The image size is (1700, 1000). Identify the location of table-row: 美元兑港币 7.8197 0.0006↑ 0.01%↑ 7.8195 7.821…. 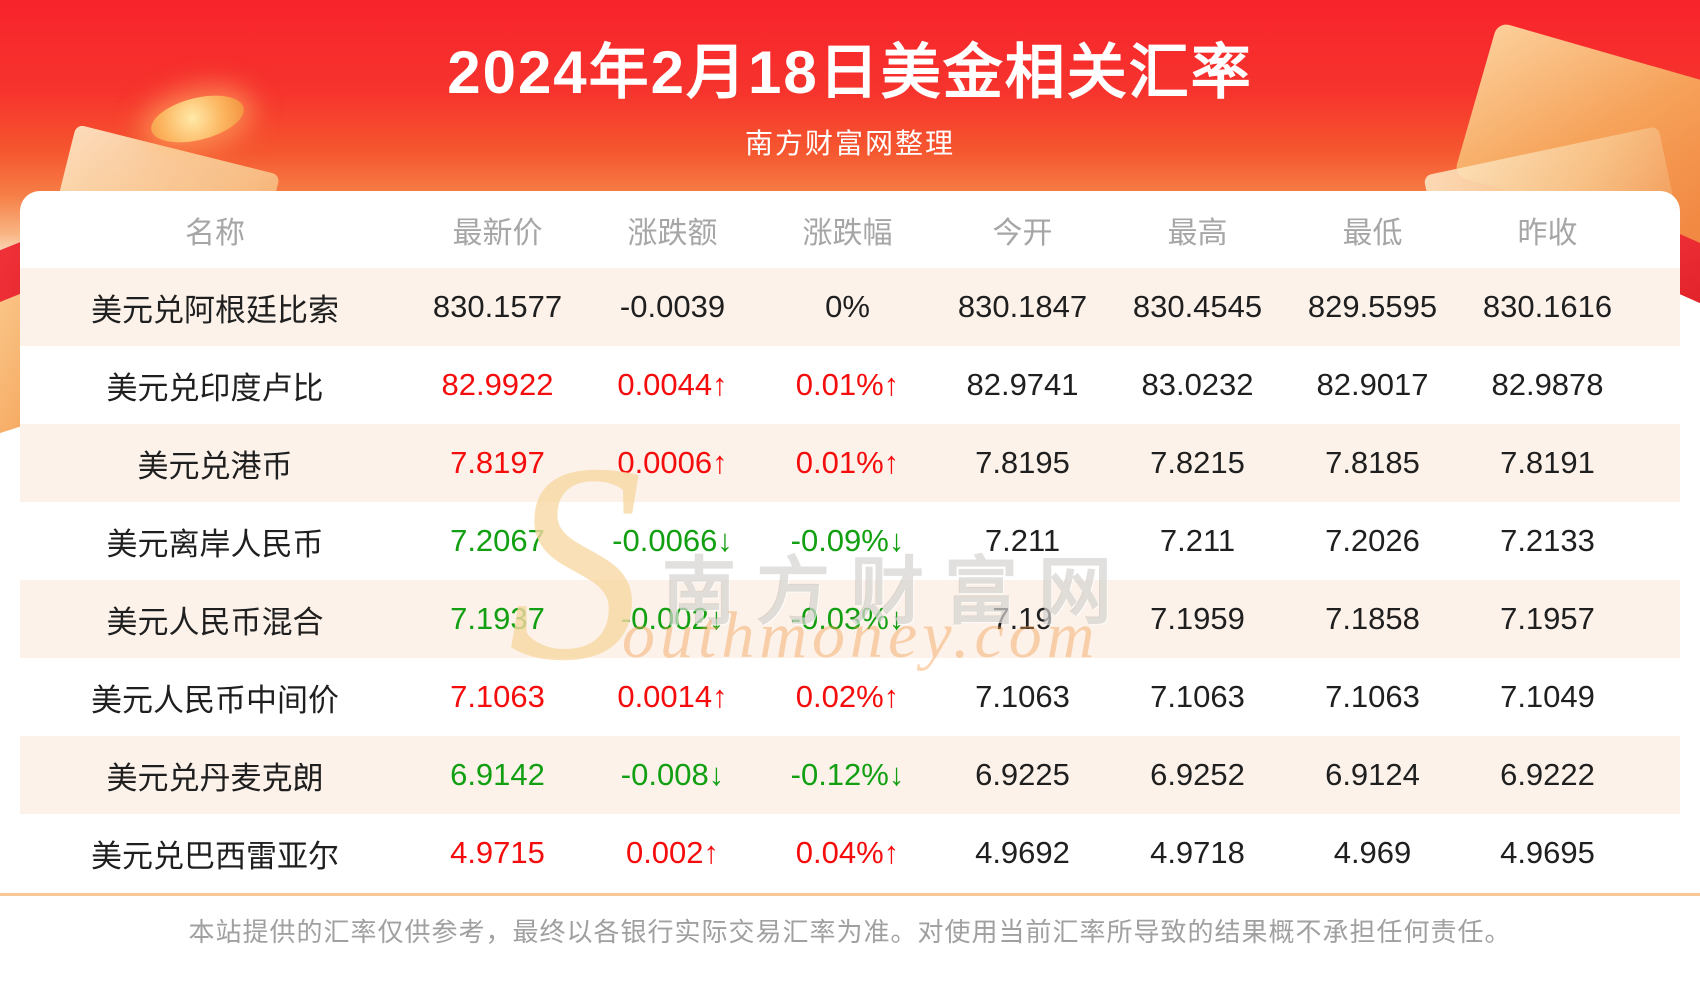
(850, 463).